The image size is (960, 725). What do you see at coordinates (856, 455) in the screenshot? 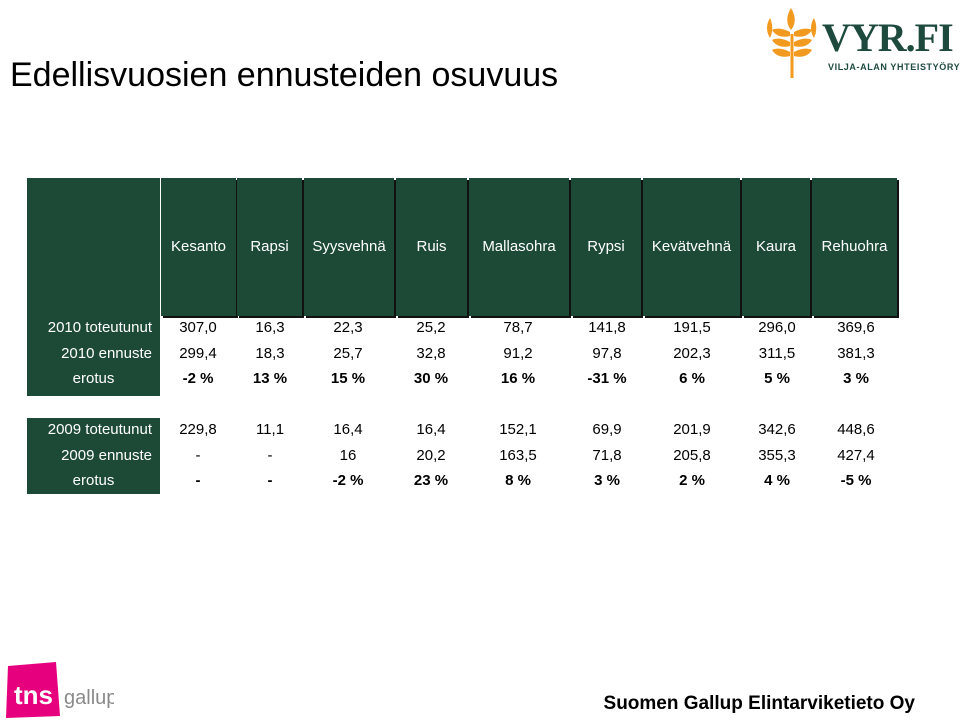
I see `table-cell: 427,4` at bounding box center [856, 455].